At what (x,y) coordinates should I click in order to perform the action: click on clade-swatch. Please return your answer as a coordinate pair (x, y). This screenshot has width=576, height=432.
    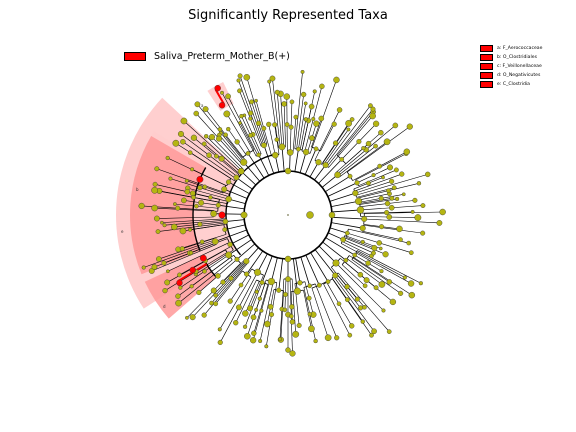
    Looking at the image, I should click on (486, 57).